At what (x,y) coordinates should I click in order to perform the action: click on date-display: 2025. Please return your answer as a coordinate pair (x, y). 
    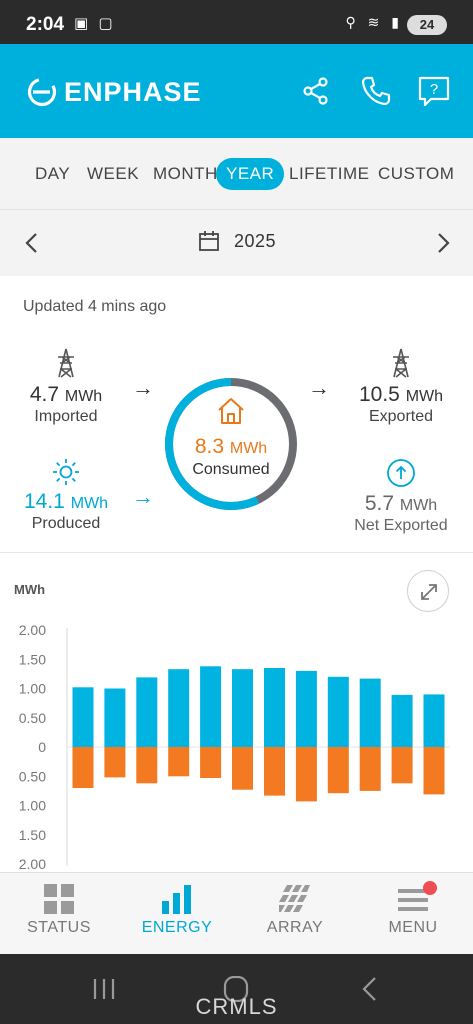
    Looking at the image, I should click on (237, 241).